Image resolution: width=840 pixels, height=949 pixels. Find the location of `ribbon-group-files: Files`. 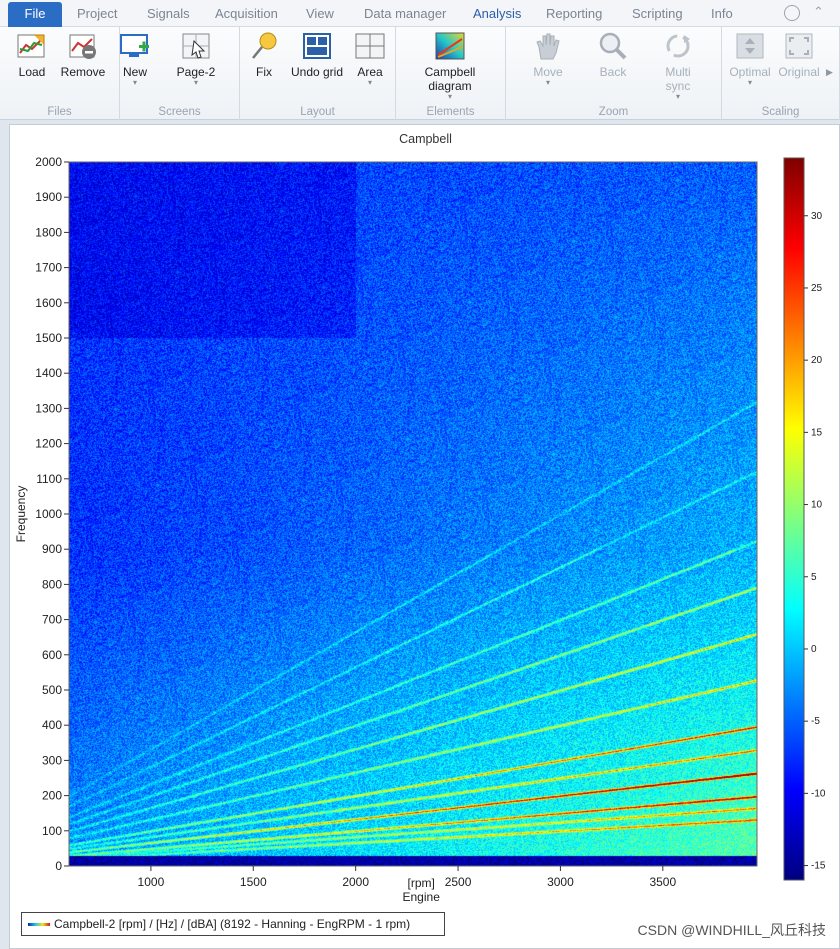

ribbon-group-files: Files is located at coordinates (60, 73).